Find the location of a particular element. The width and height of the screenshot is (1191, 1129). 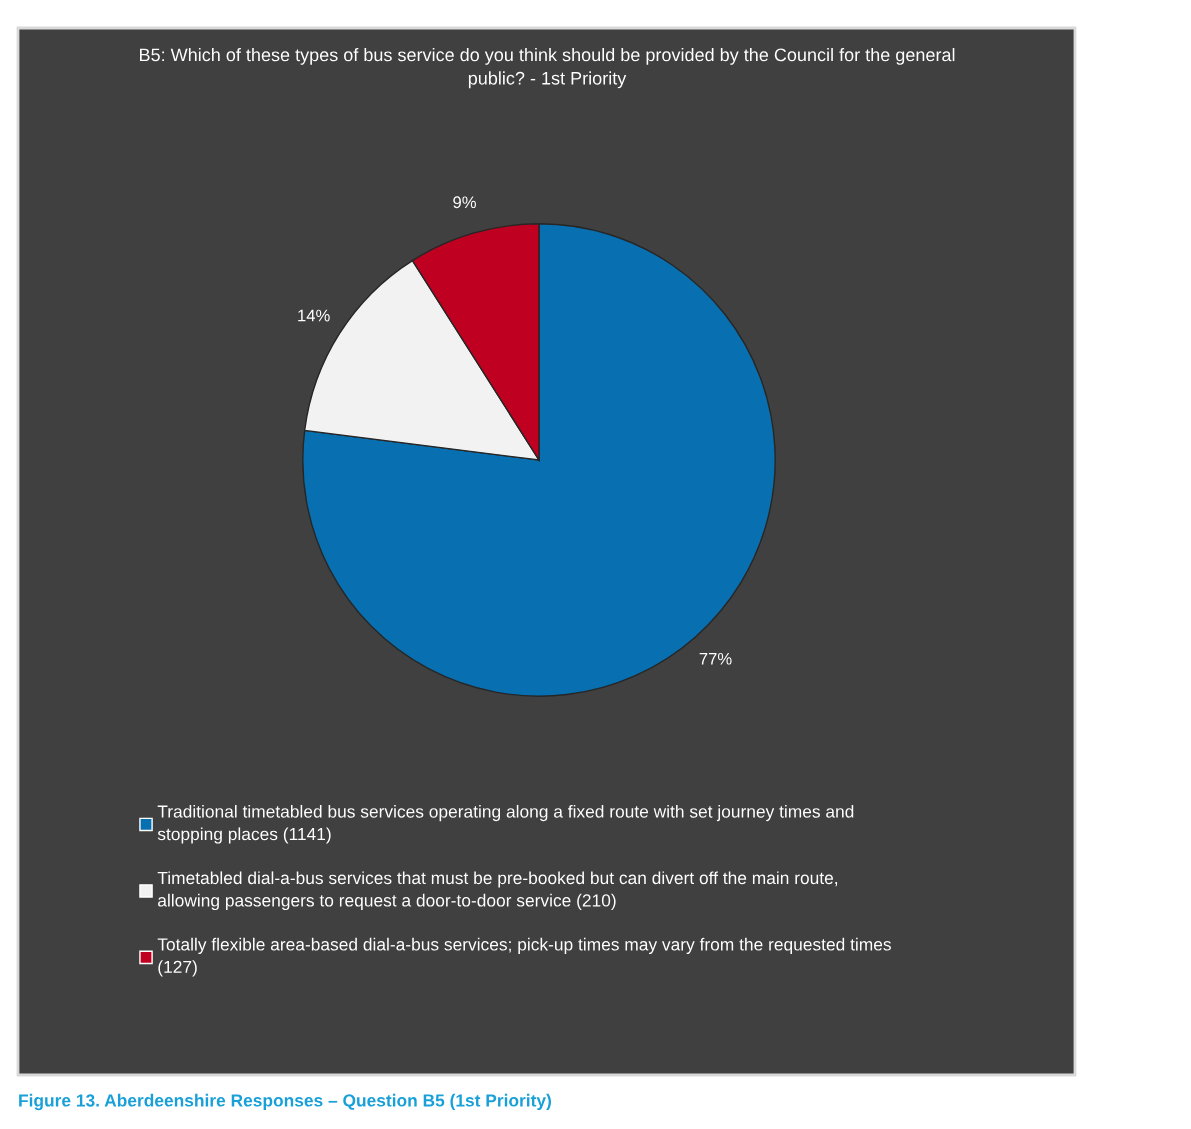

data-label: 14% is located at coordinates (314, 315).